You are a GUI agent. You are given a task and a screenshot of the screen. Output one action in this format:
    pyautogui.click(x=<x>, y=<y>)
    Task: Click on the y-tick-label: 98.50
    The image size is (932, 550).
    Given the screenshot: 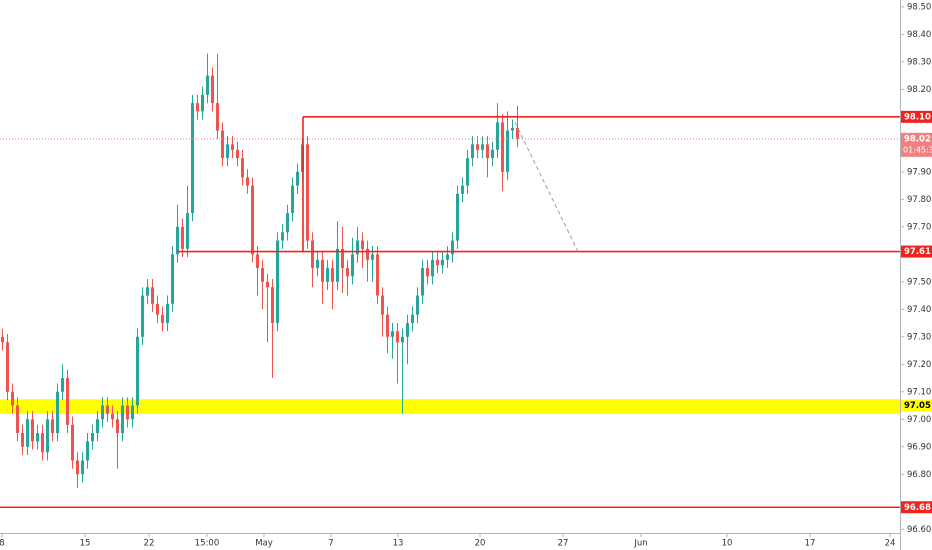 What is the action you would take?
    pyautogui.click(x=919, y=7)
    